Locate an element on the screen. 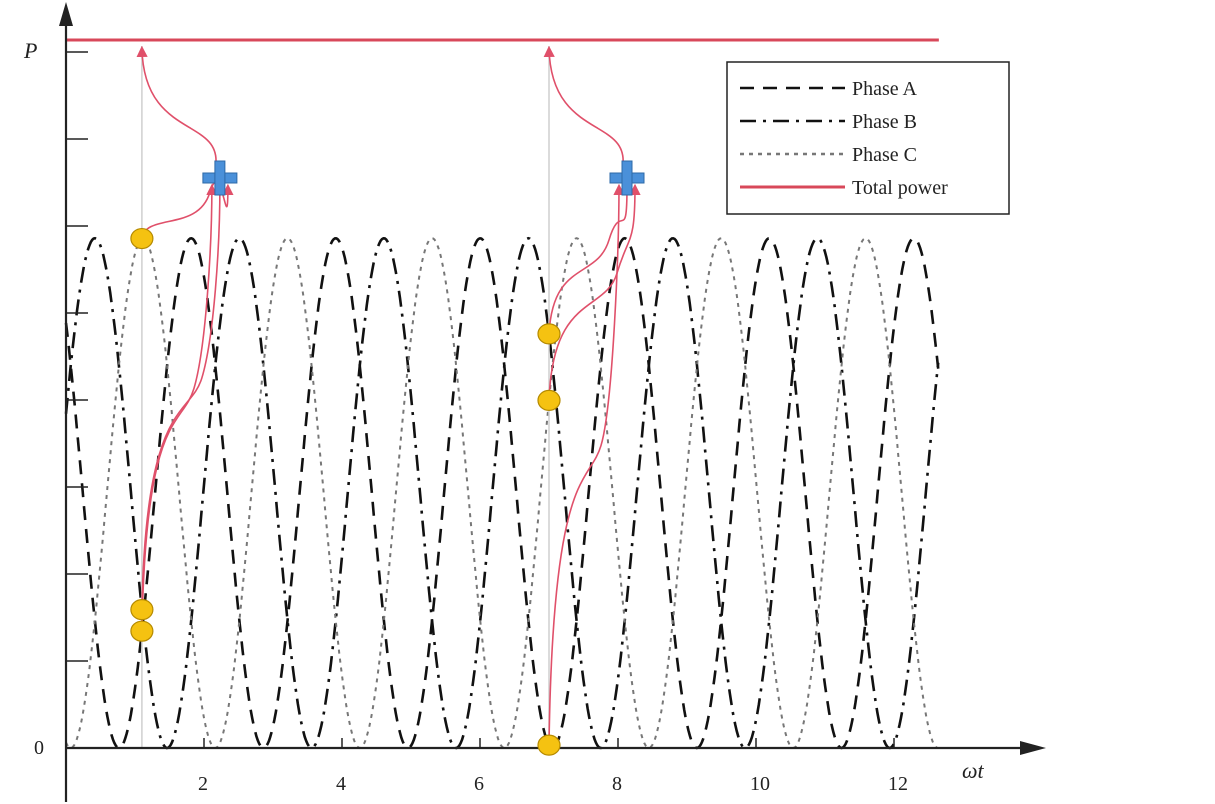 Image resolution: width=1215 pixels, height=804 pixels. x-tick-label-10: 10 is located at coordinates (760, 784).